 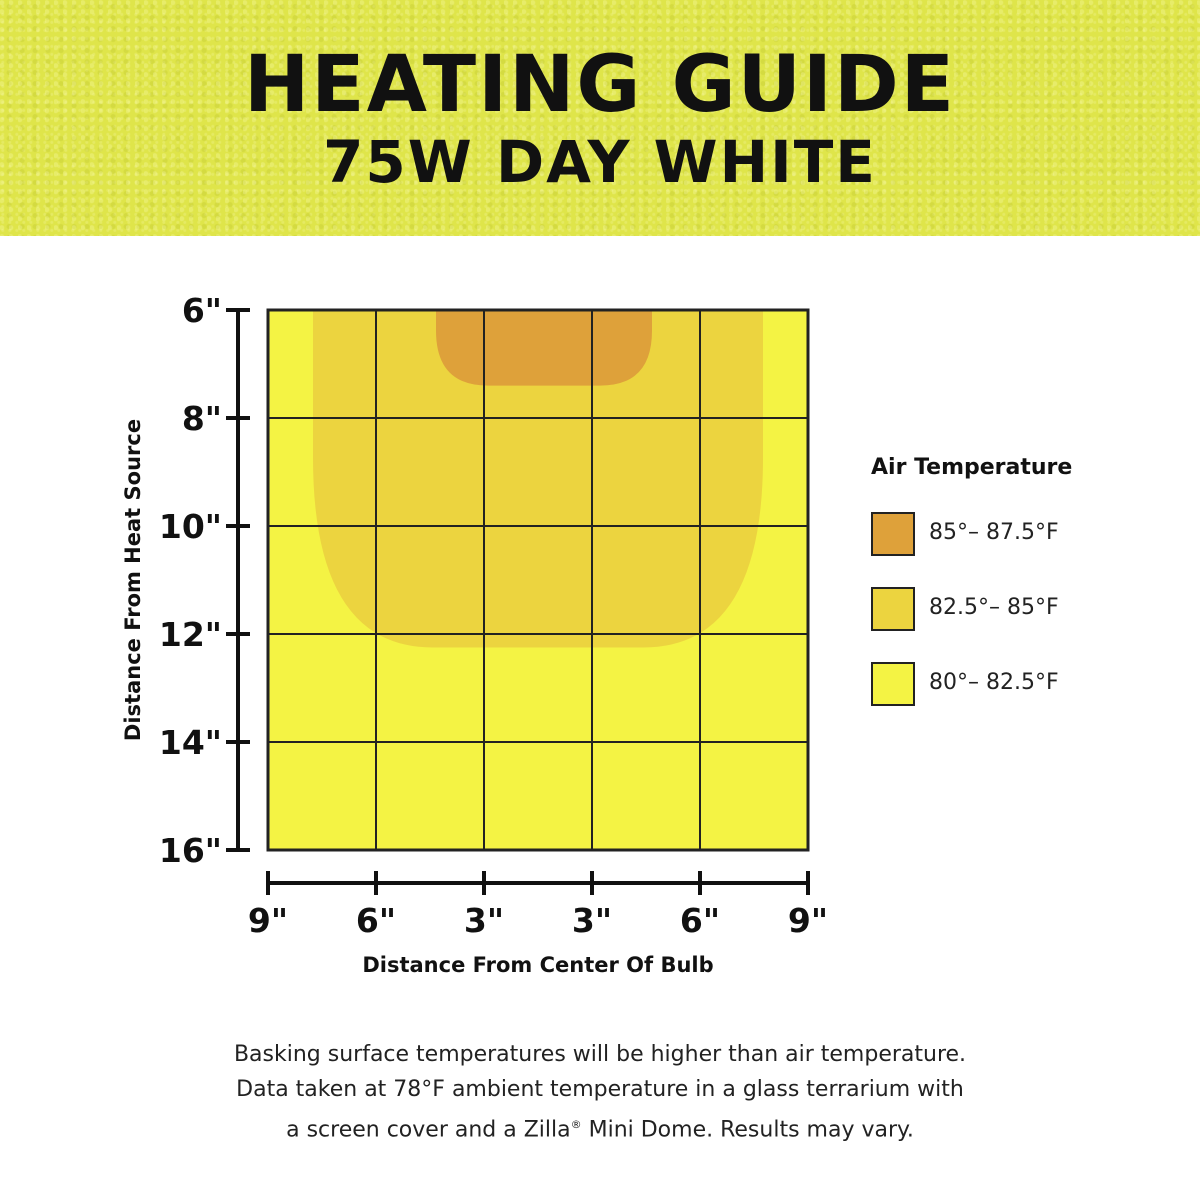 I want to click on y-axis-title: Distance From Heat Source, so click(x=133, y=580).